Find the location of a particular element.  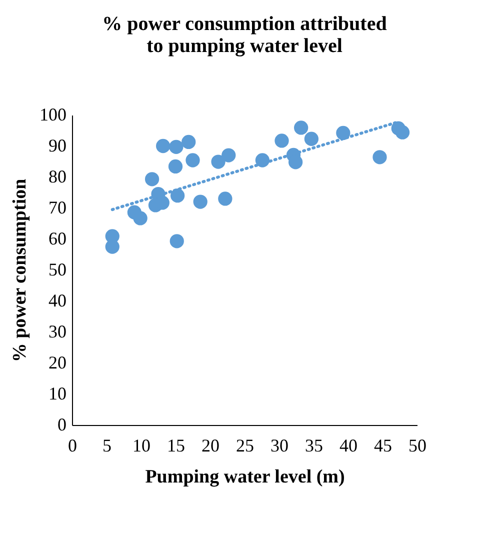

x-tick-label: 15 is located at coordinates (176, 446).